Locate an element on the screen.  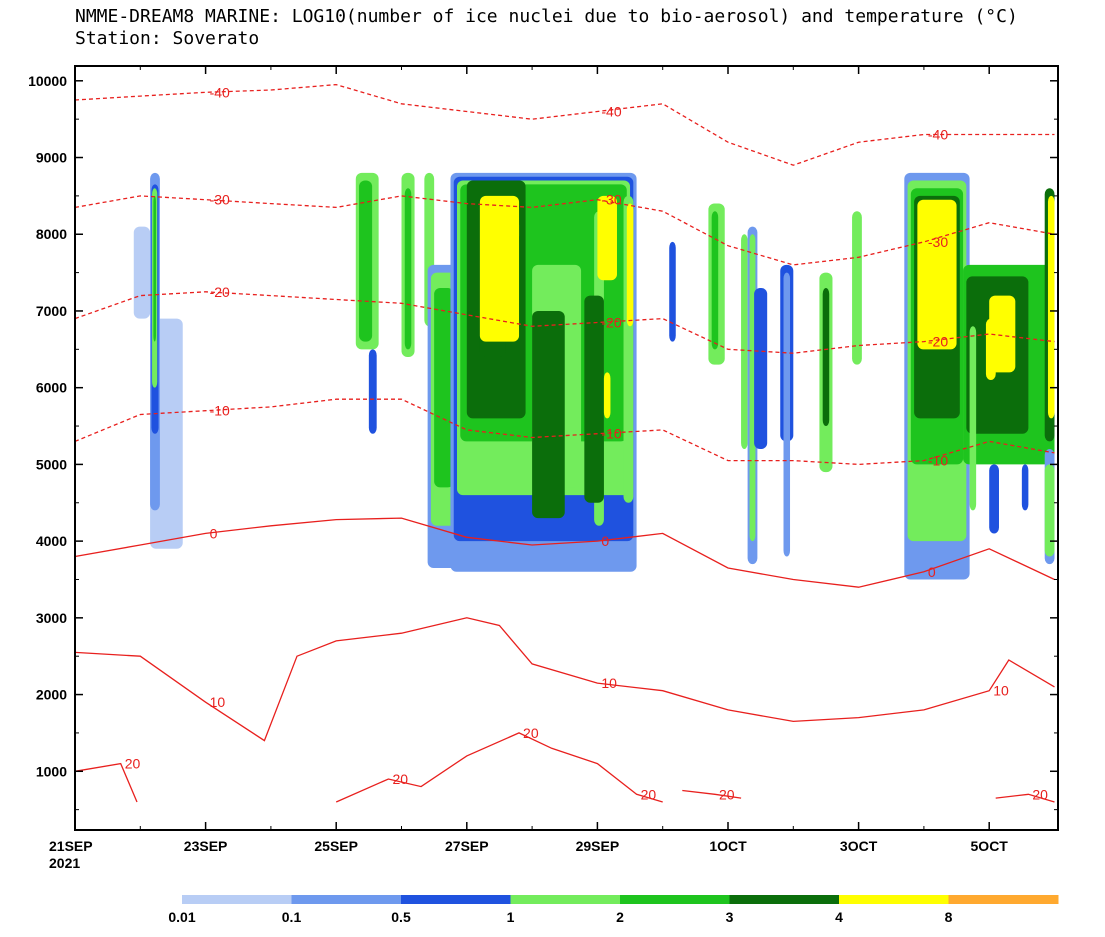
y-tick-label: 4000 is located at coordinates (51, 541).